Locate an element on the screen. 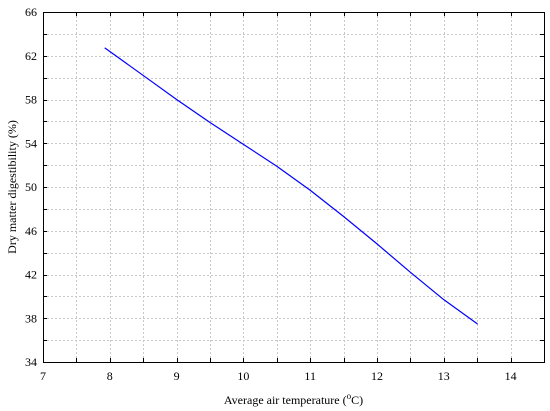 The image size is (550, 411). y-tick-labels: 34 38 42 46 50 54 58 62 66 is located at coordinates (31, 187).